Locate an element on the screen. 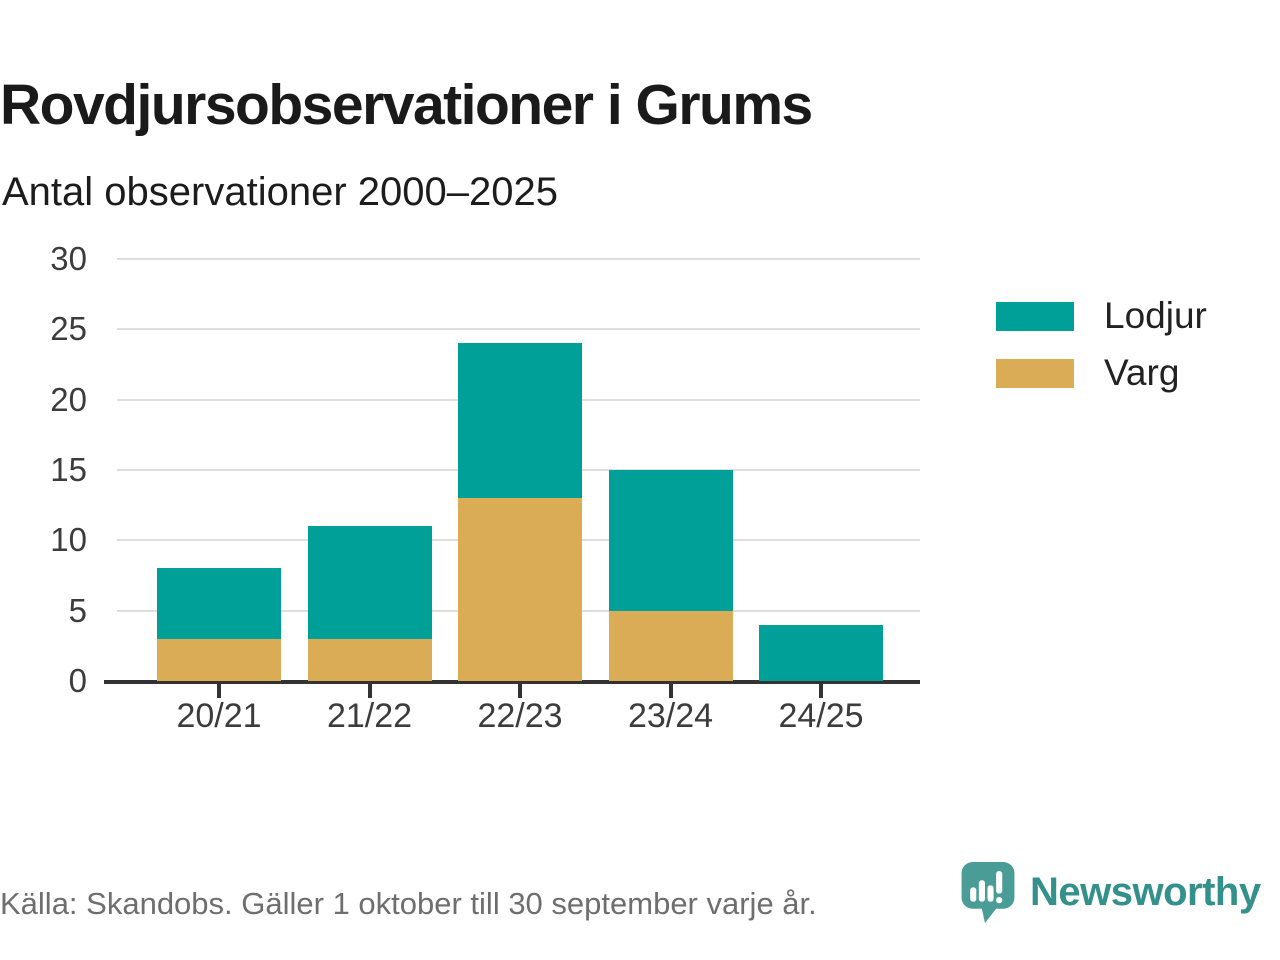  y-axis-tick-label: 15 is located at coordinates (68, 469).